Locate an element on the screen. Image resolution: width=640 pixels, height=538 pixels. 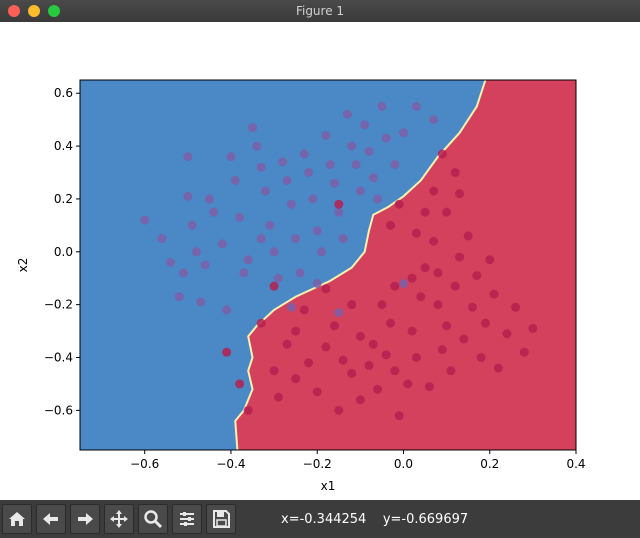
window-titlebar: Figure 1 is located at coordinates (320, 11).